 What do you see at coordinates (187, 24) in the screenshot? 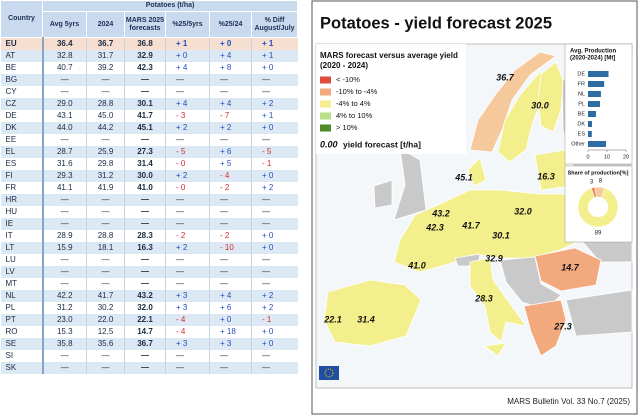
I see `column-header: %25/5yrs` at bounding box center [187, 24].